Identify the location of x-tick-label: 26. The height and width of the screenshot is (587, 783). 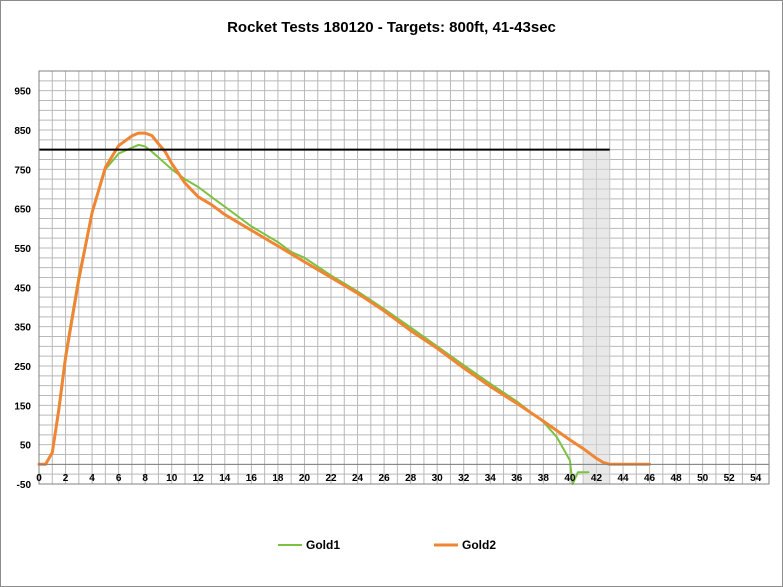
(385, 478).